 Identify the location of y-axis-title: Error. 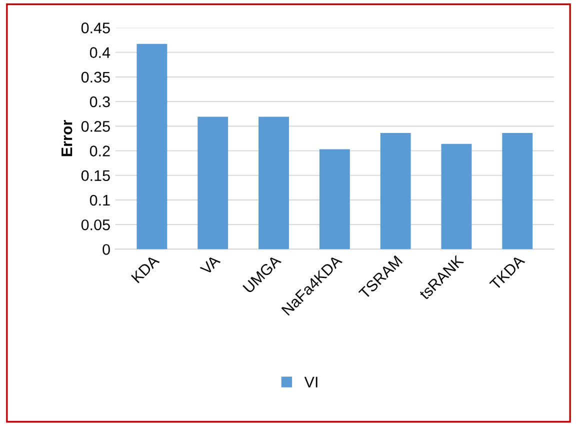
(67, 138).